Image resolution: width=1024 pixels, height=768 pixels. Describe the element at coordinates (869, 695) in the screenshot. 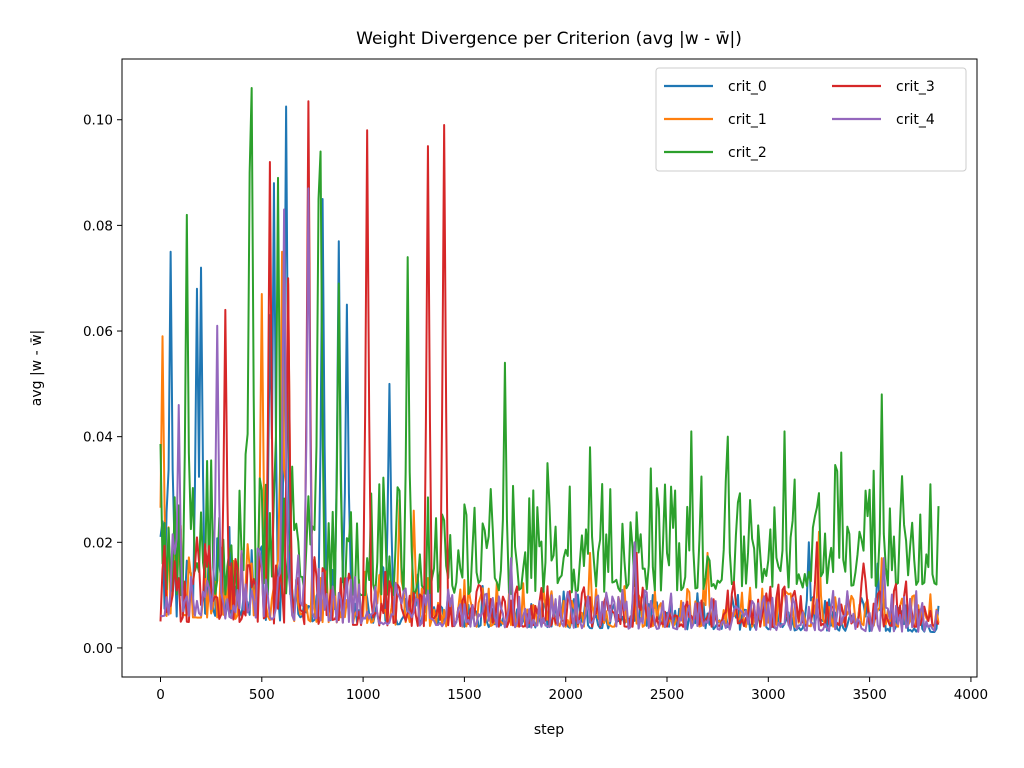

I see `x-tick-label: 3500` at that location.